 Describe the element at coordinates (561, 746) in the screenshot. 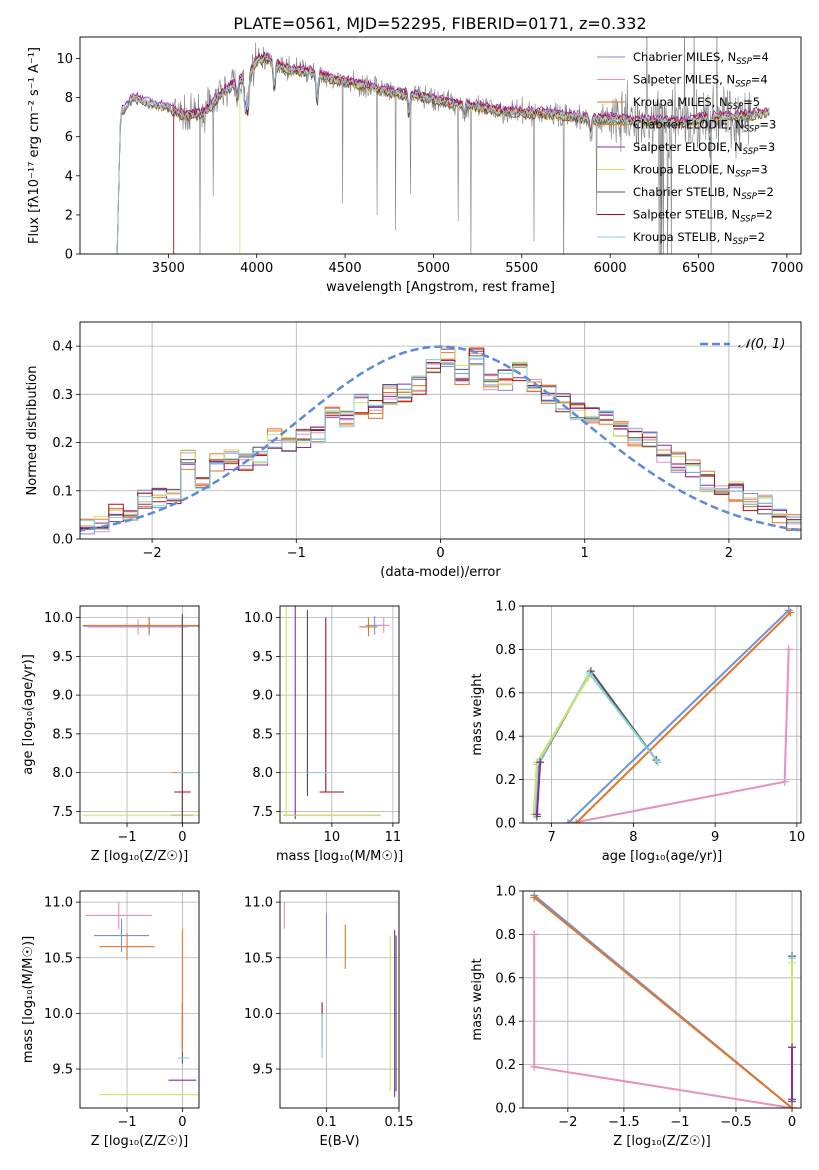

I see `weight-line-kroupa-elodie` at that location.